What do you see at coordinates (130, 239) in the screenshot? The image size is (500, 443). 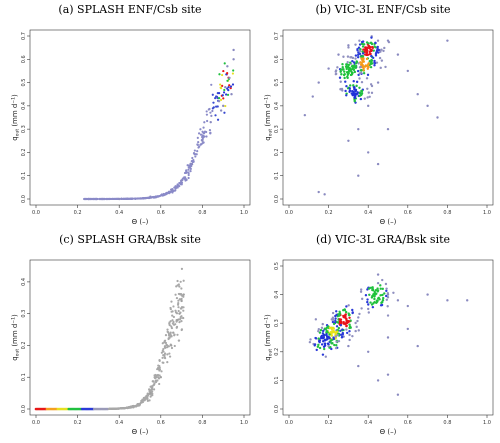 I see `panel-title: (c) SPLASH GRA/Bsk site` at bounding box center [130, 239].